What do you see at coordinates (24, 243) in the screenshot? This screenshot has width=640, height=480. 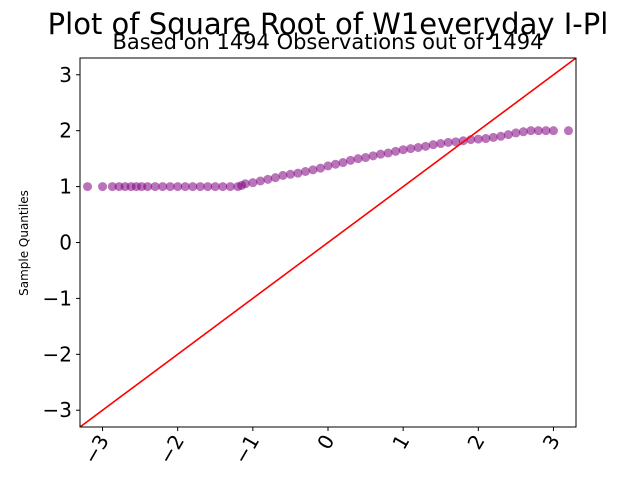 I see `y-axis-label: Sample Quantiles` at bounding box center [24, 243].